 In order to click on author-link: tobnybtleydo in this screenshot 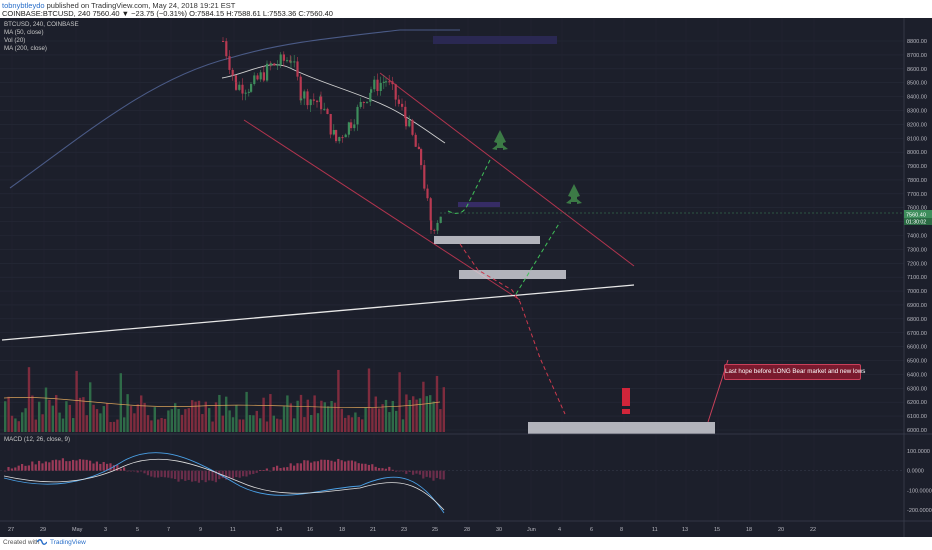, I will do `click(23, 5)`.